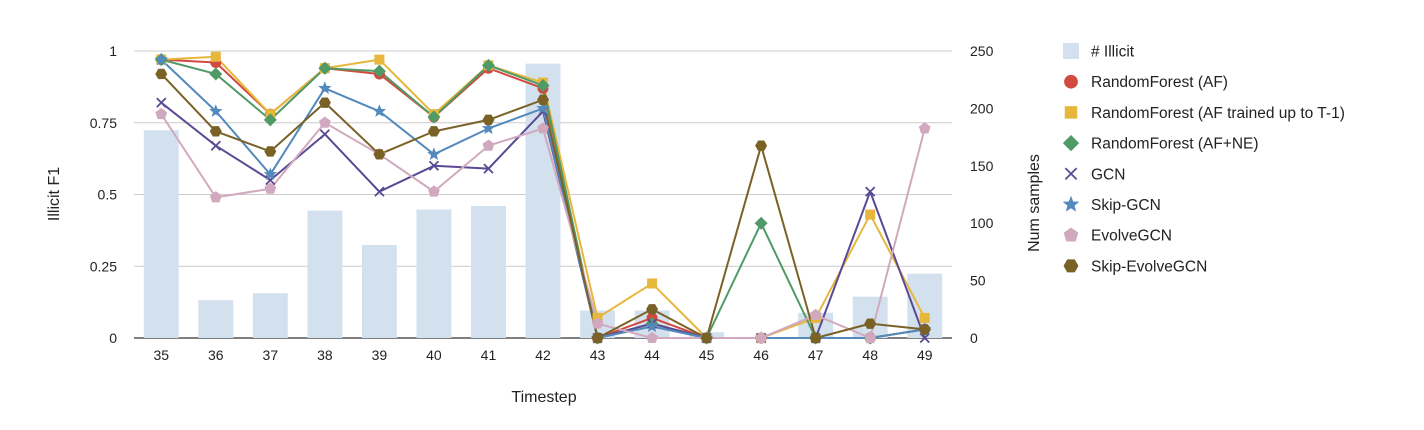  Describe the element at coordinates (1071, 51) in the screenshot. I see `legend-swatch` at that location.